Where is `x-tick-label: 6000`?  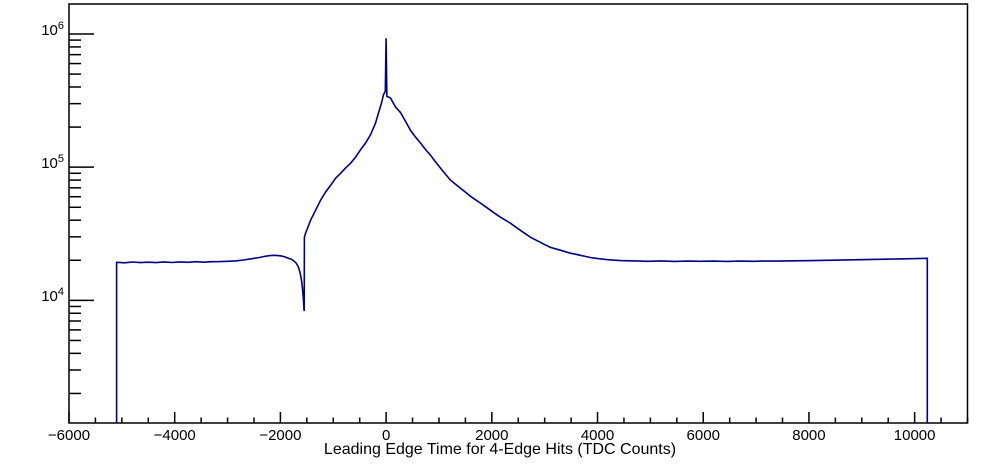
x-tick-label: 6000 is located at coordinates (703, 435).